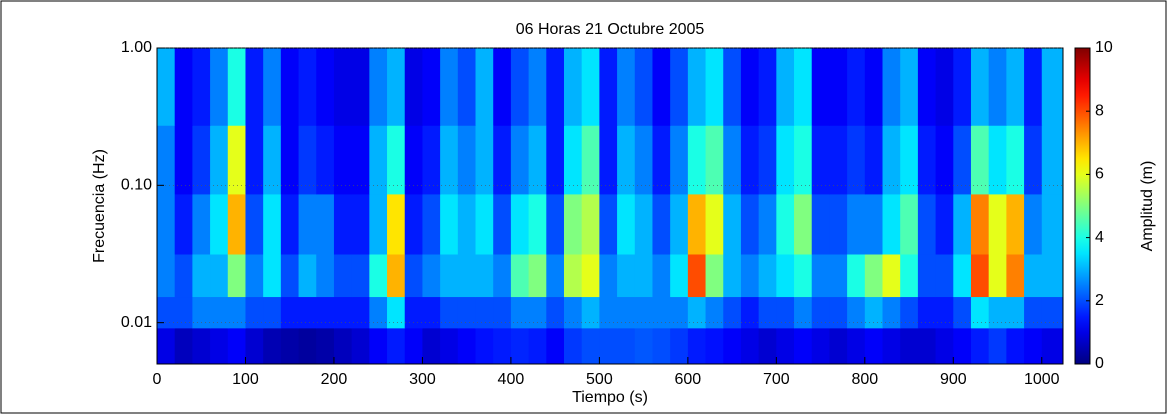  What do you see at coordinates (245, 379) in the screenshot?
I see `x-tick-label: 100` at bounding box center [245, 379].